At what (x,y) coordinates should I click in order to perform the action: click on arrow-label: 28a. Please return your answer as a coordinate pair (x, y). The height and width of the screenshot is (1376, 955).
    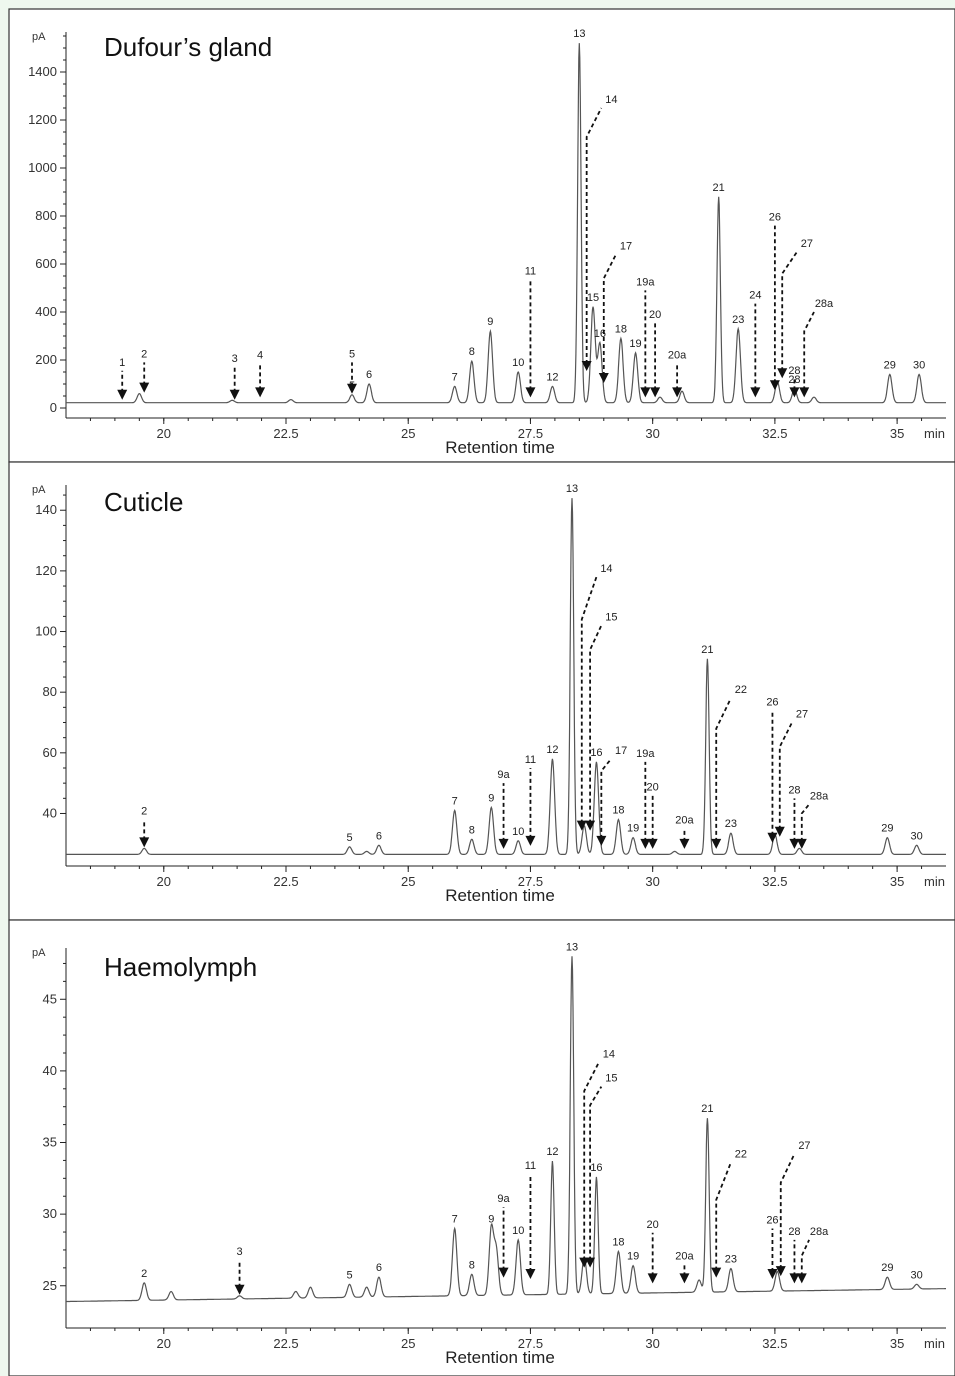
    Looking at the image, I should click on (824, 304).